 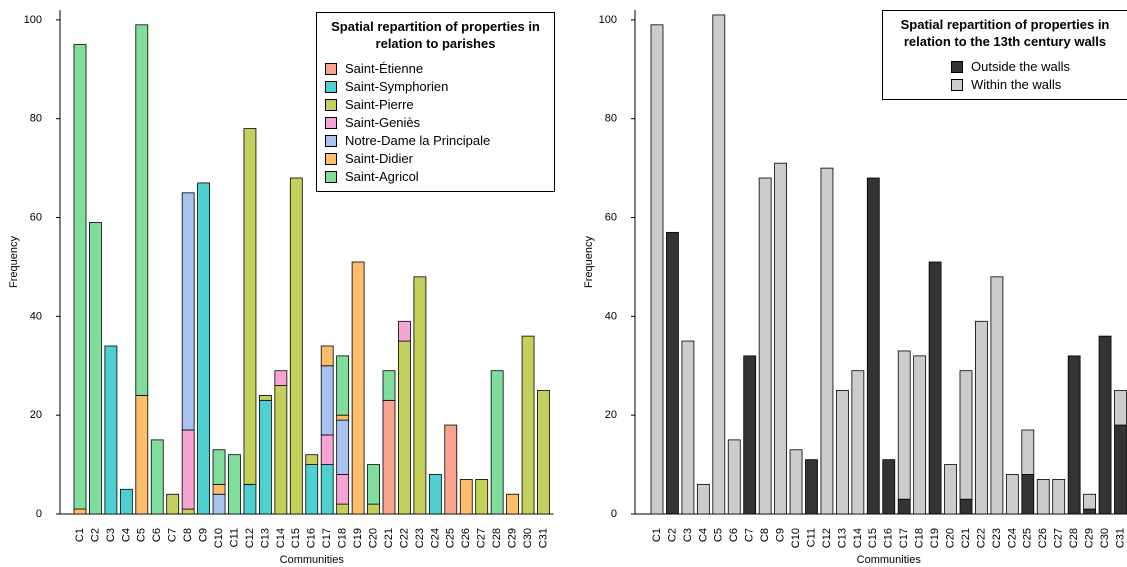 I want to click on legend-entry: Within the walls, so click(x=1005, y=85).